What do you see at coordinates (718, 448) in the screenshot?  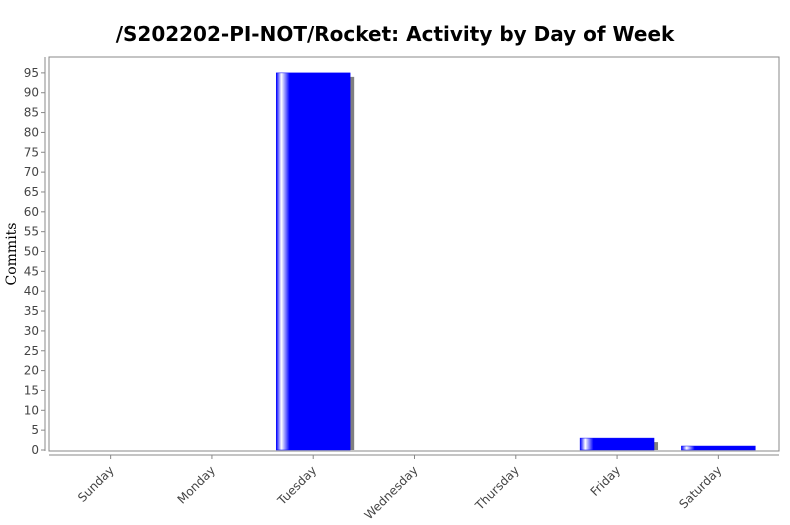 I see `bar-saturday` at bounding box center [718, 448].